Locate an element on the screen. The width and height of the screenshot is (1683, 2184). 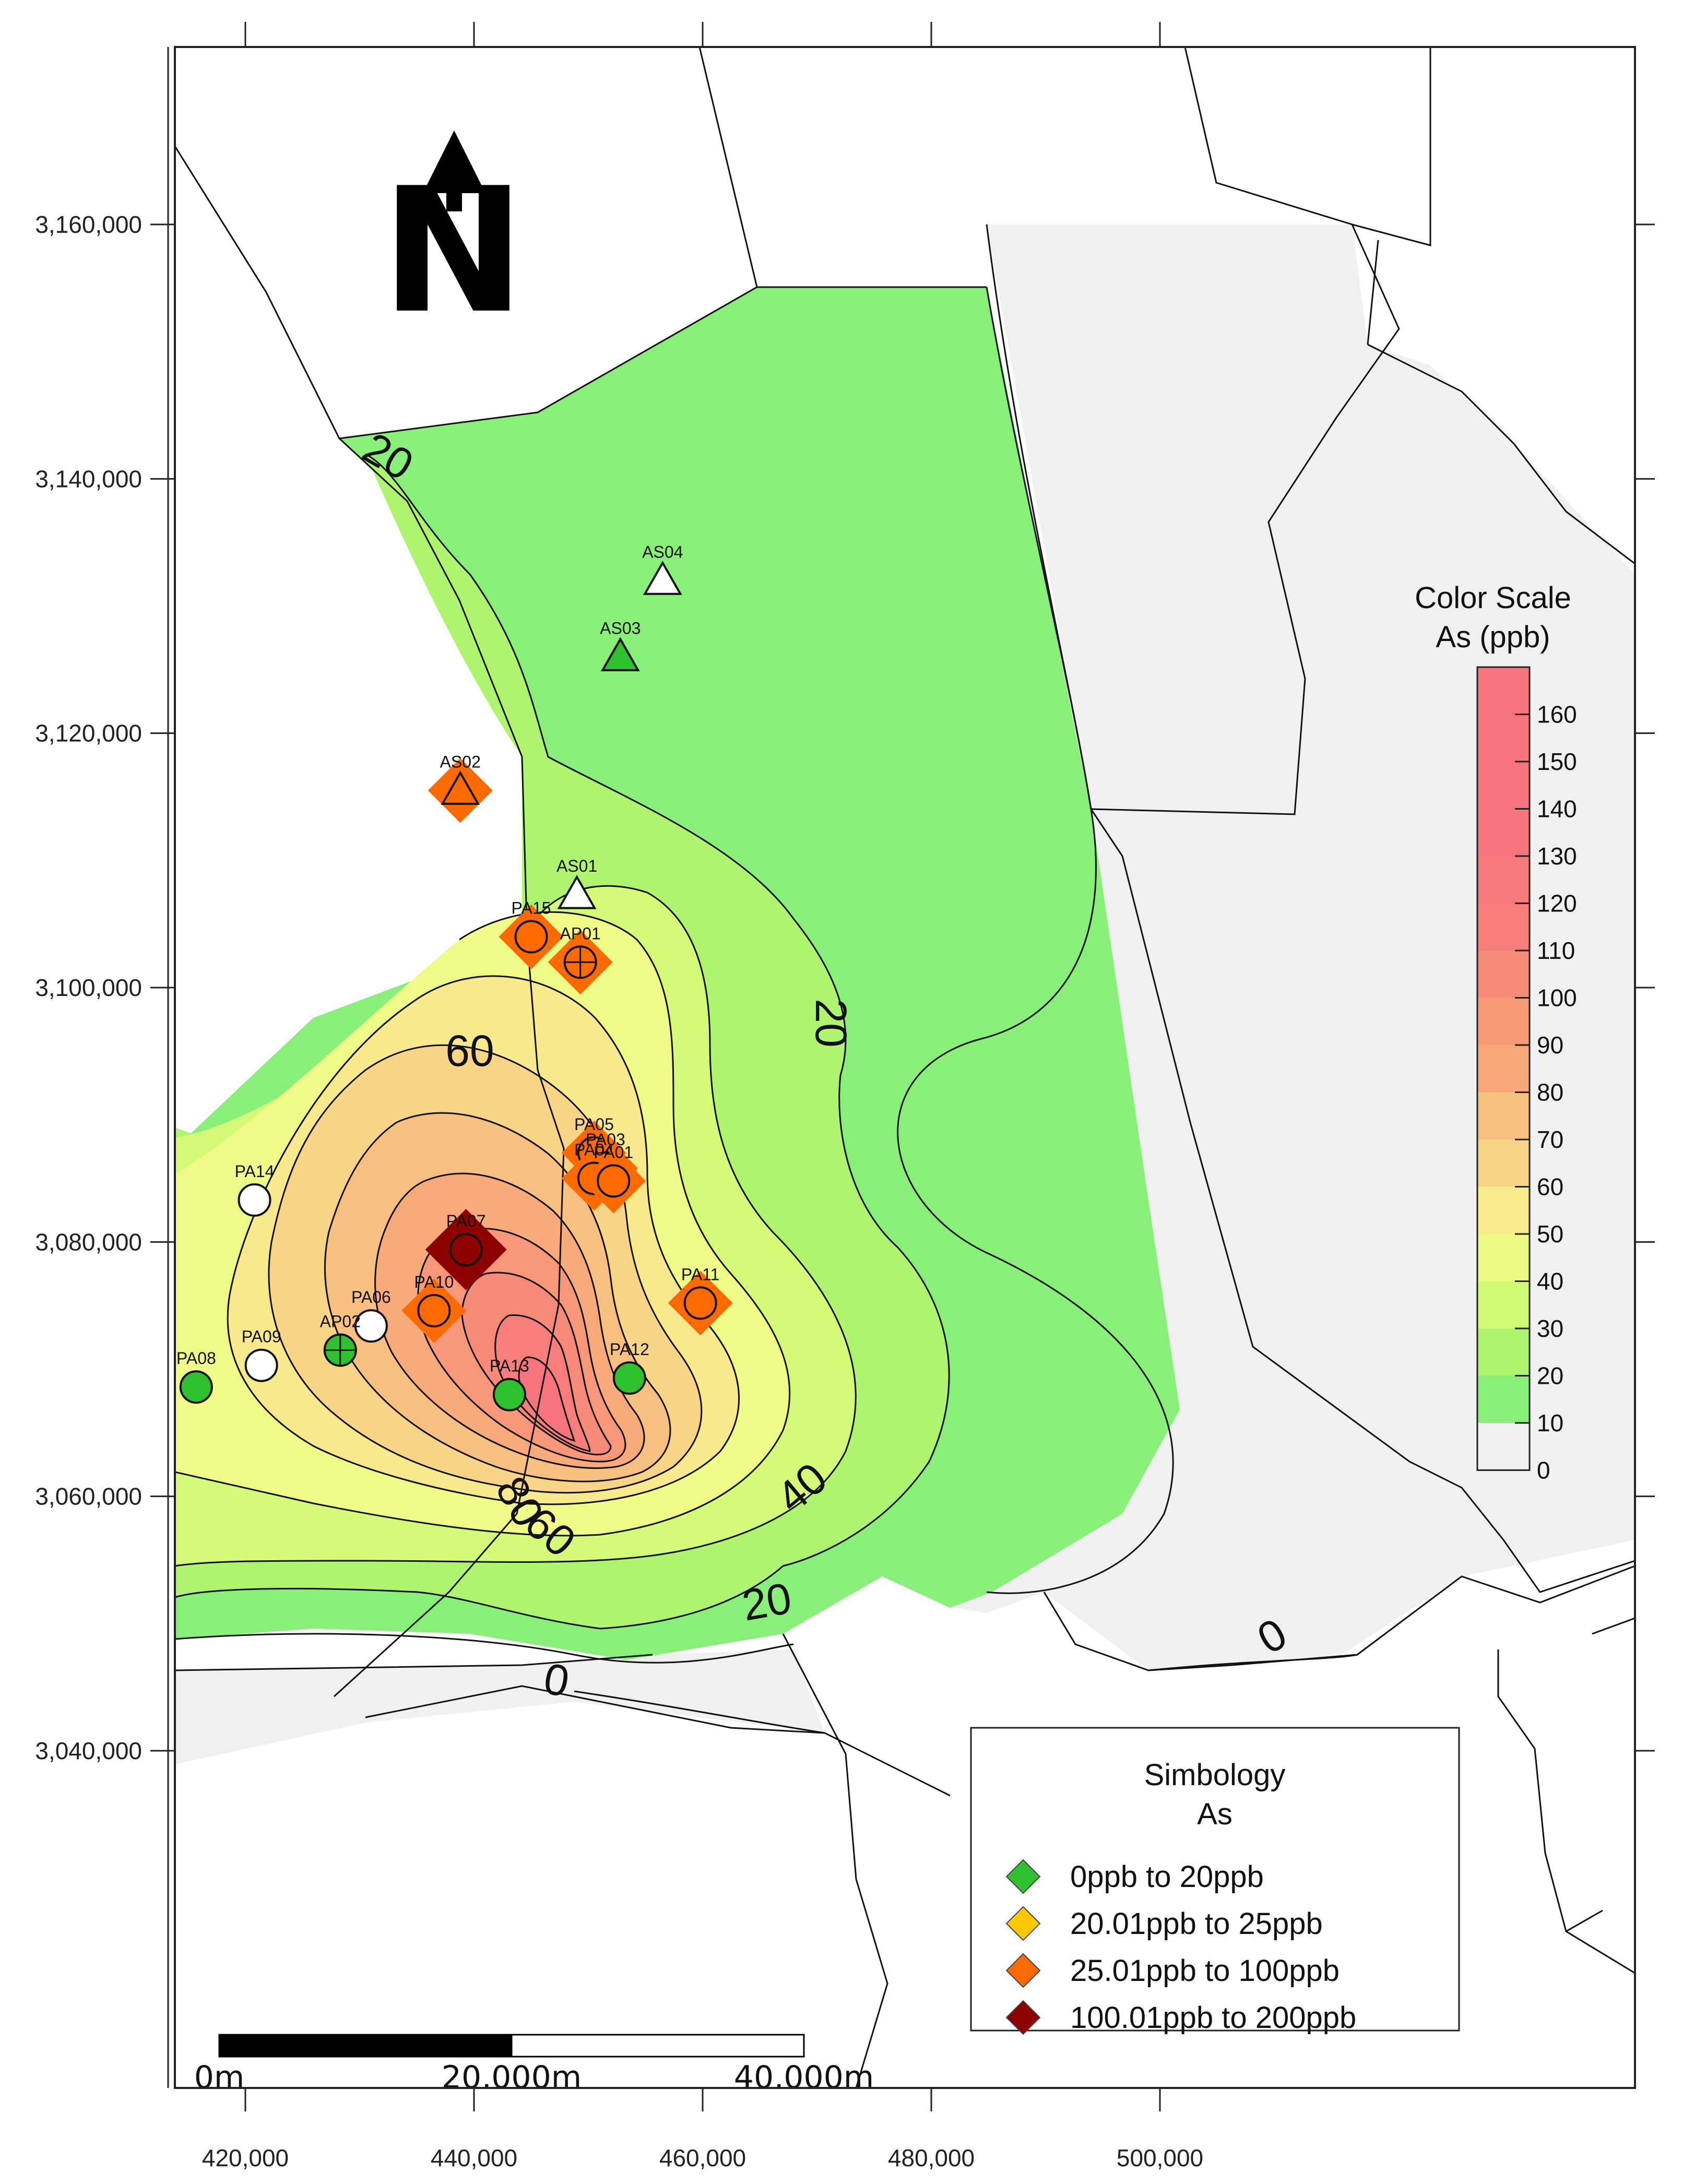
legend-title-line1: Simbology is located at coordinates (1215, 1775).